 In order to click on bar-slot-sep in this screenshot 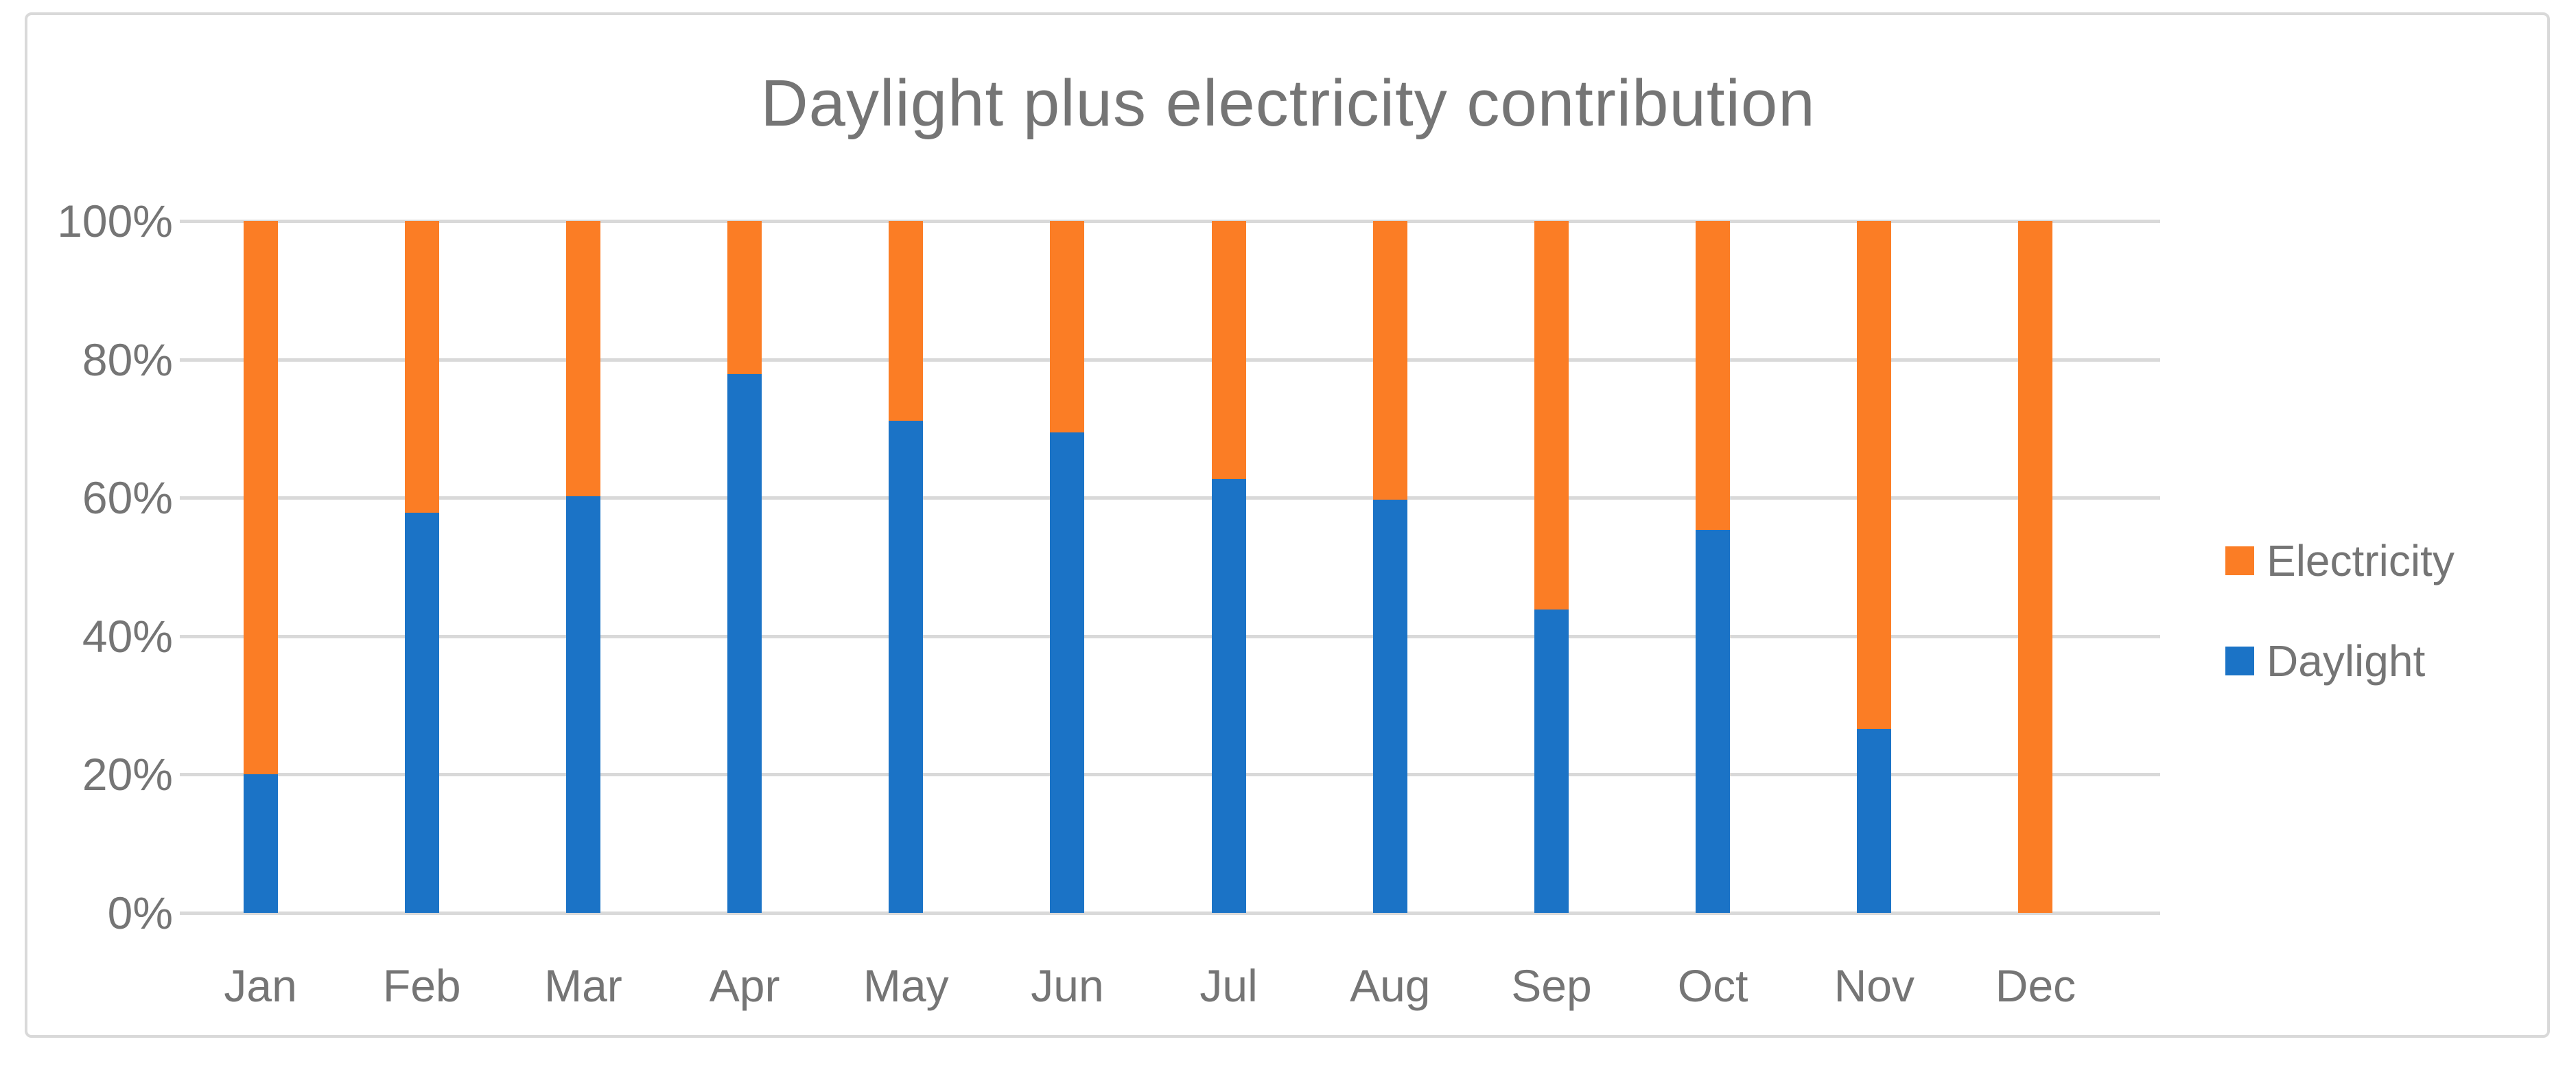, I will do `click(1551, 567)`.